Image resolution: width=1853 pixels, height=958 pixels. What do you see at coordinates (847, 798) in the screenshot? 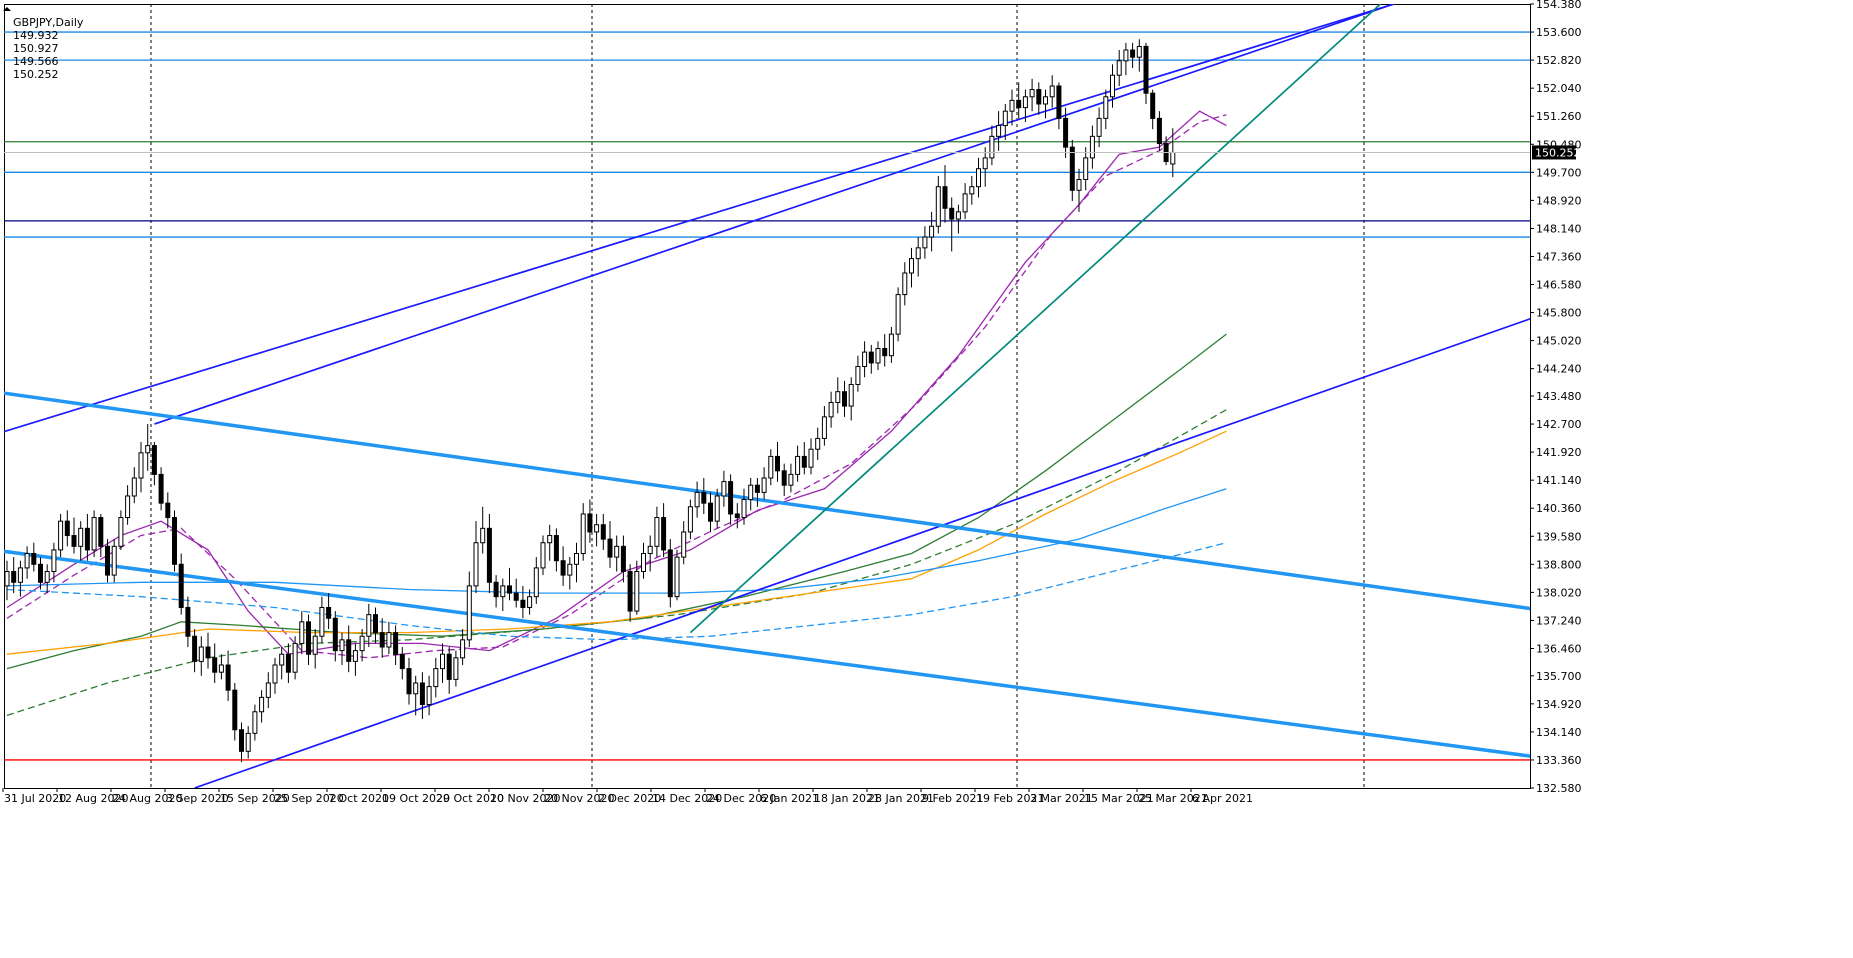
I see `x-tick-label: 18 Jan 2021` at bounding box center [847, 798].